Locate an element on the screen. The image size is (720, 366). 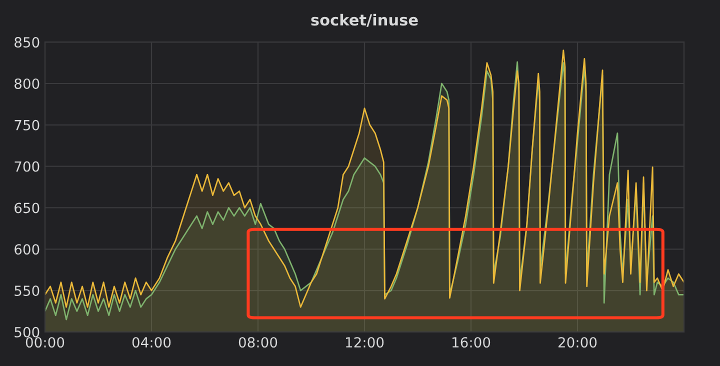
y-tick-label: 650 is located at coordinates (27, 208).